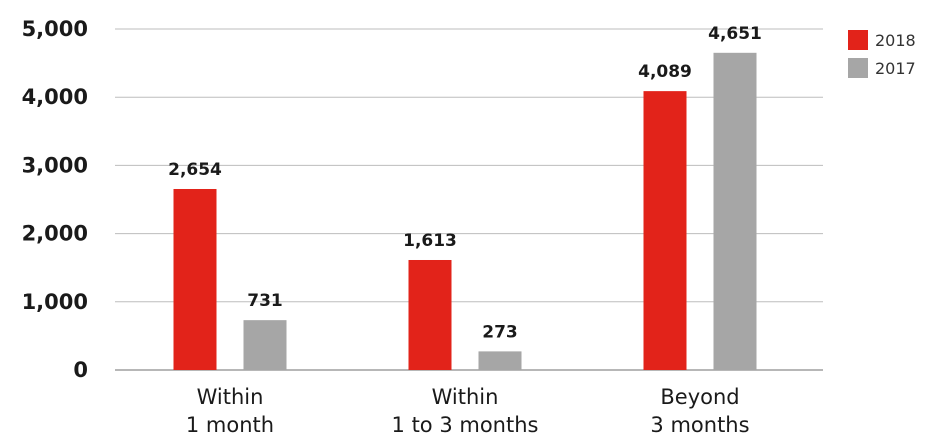 The height and width of the screenshot is (444, 925). Describe the element at coordinates (80, 370) in the screenshot. I see `y-tick-label: 0` at that location.